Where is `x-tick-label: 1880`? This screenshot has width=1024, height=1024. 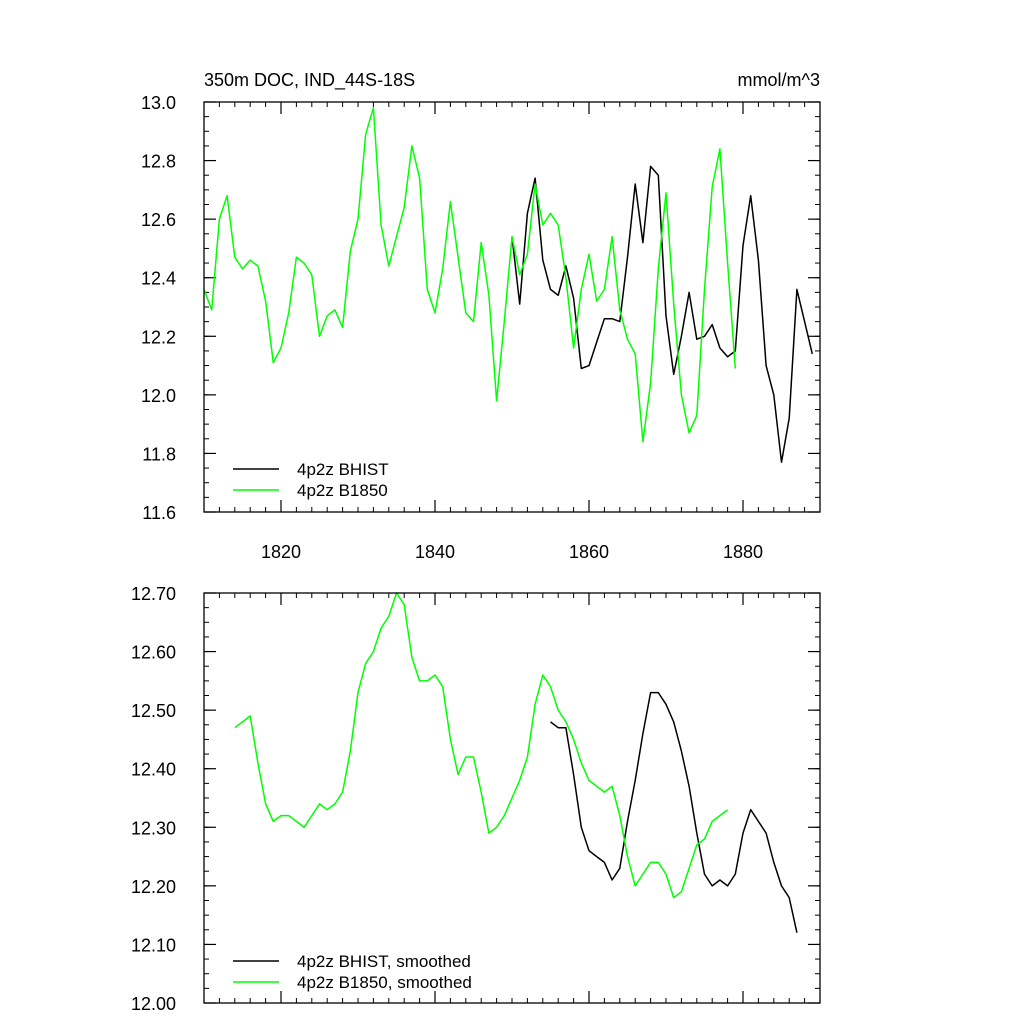
x-tick-label: 1880 is located at coordinates (743, 552).